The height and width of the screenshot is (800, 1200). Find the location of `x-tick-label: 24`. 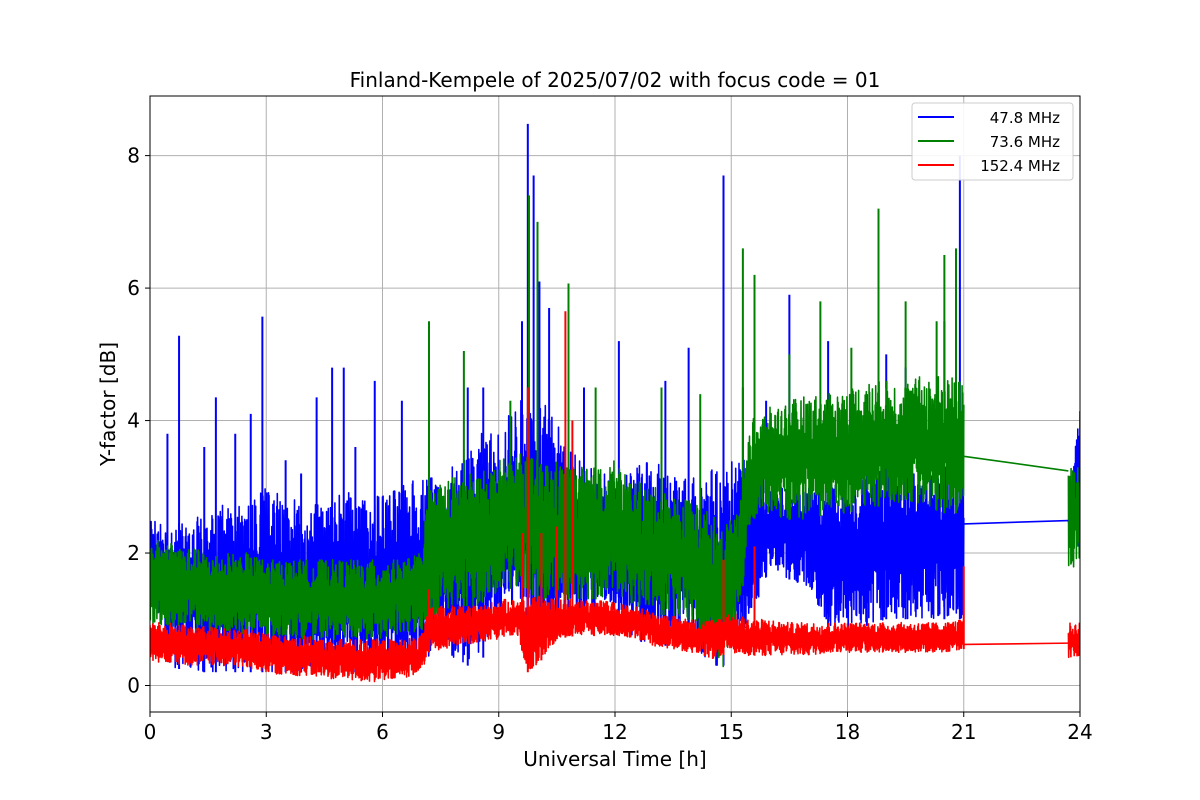

x-tick-label: 24 is located at coordinates (1079, 732).